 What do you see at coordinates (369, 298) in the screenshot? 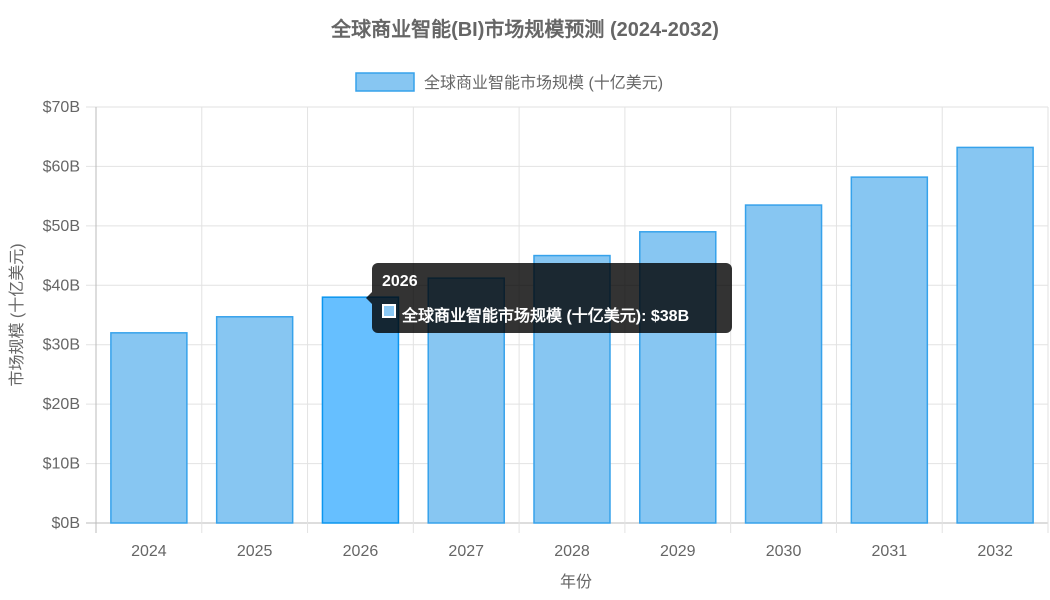
I see `tooltip-arrow` at bounding box center [369, 298].